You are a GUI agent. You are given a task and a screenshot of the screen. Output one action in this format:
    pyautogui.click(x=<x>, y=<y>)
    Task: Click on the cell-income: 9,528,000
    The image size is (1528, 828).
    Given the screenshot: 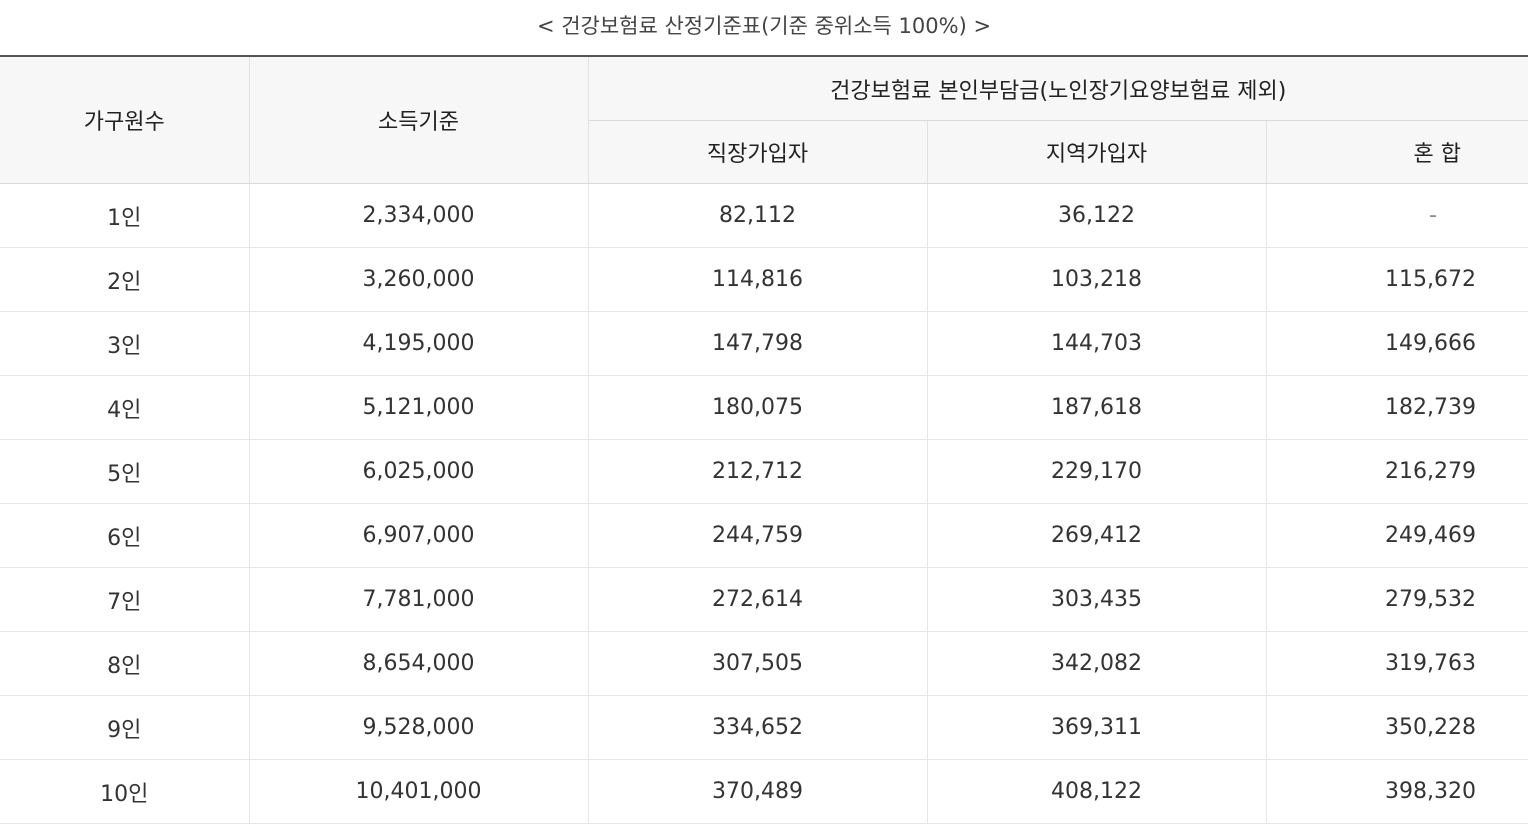 What is the action you would take?
    pyautogui.click(x=419, y=727)
    